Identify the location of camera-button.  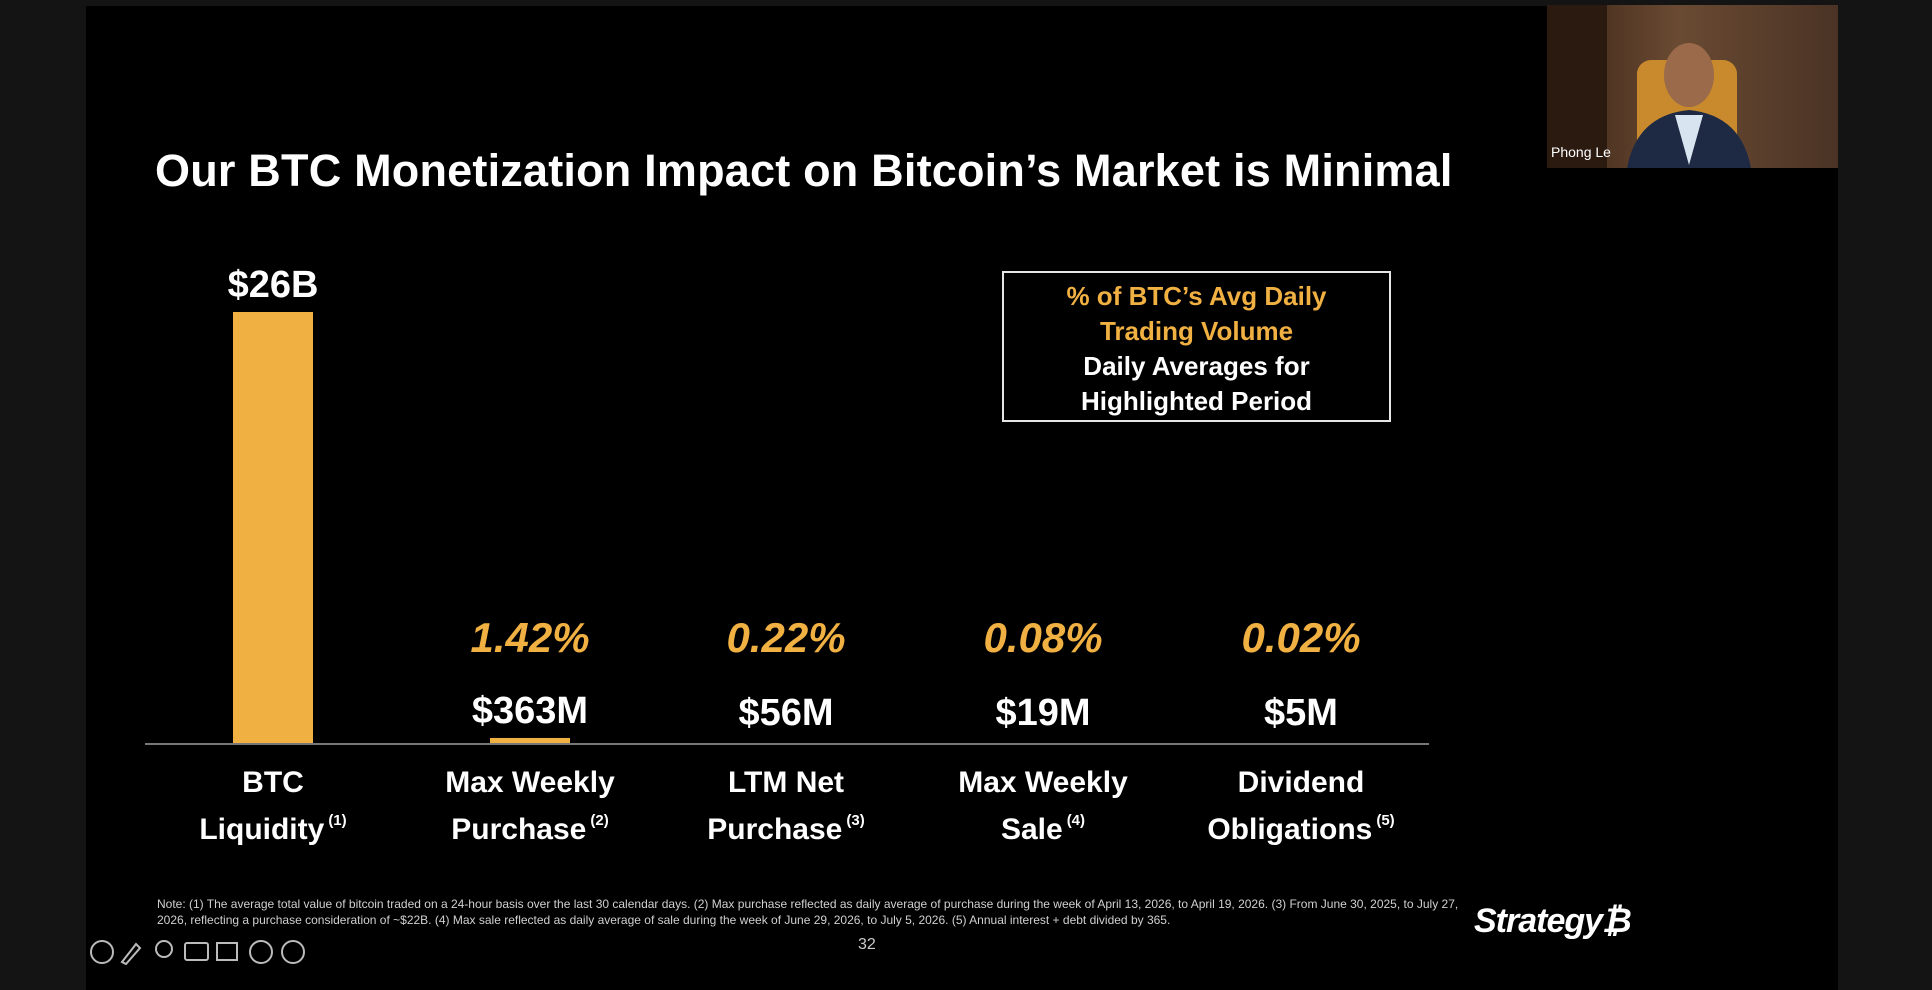
(227, 951).